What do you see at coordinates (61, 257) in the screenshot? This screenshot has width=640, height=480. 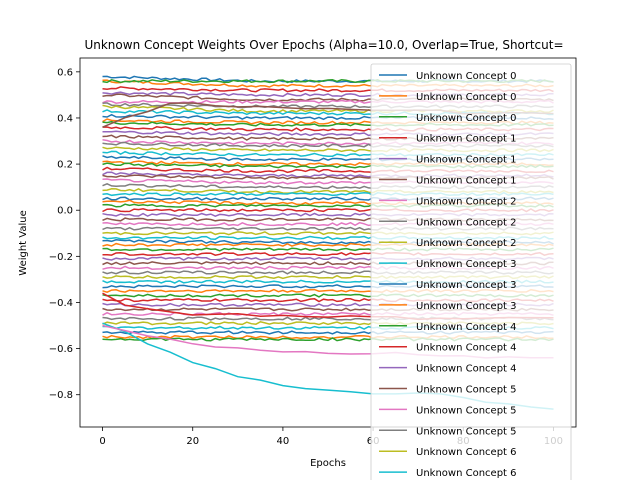 I see `y-tick-label: −0.2` at bounding box center [61, 257].